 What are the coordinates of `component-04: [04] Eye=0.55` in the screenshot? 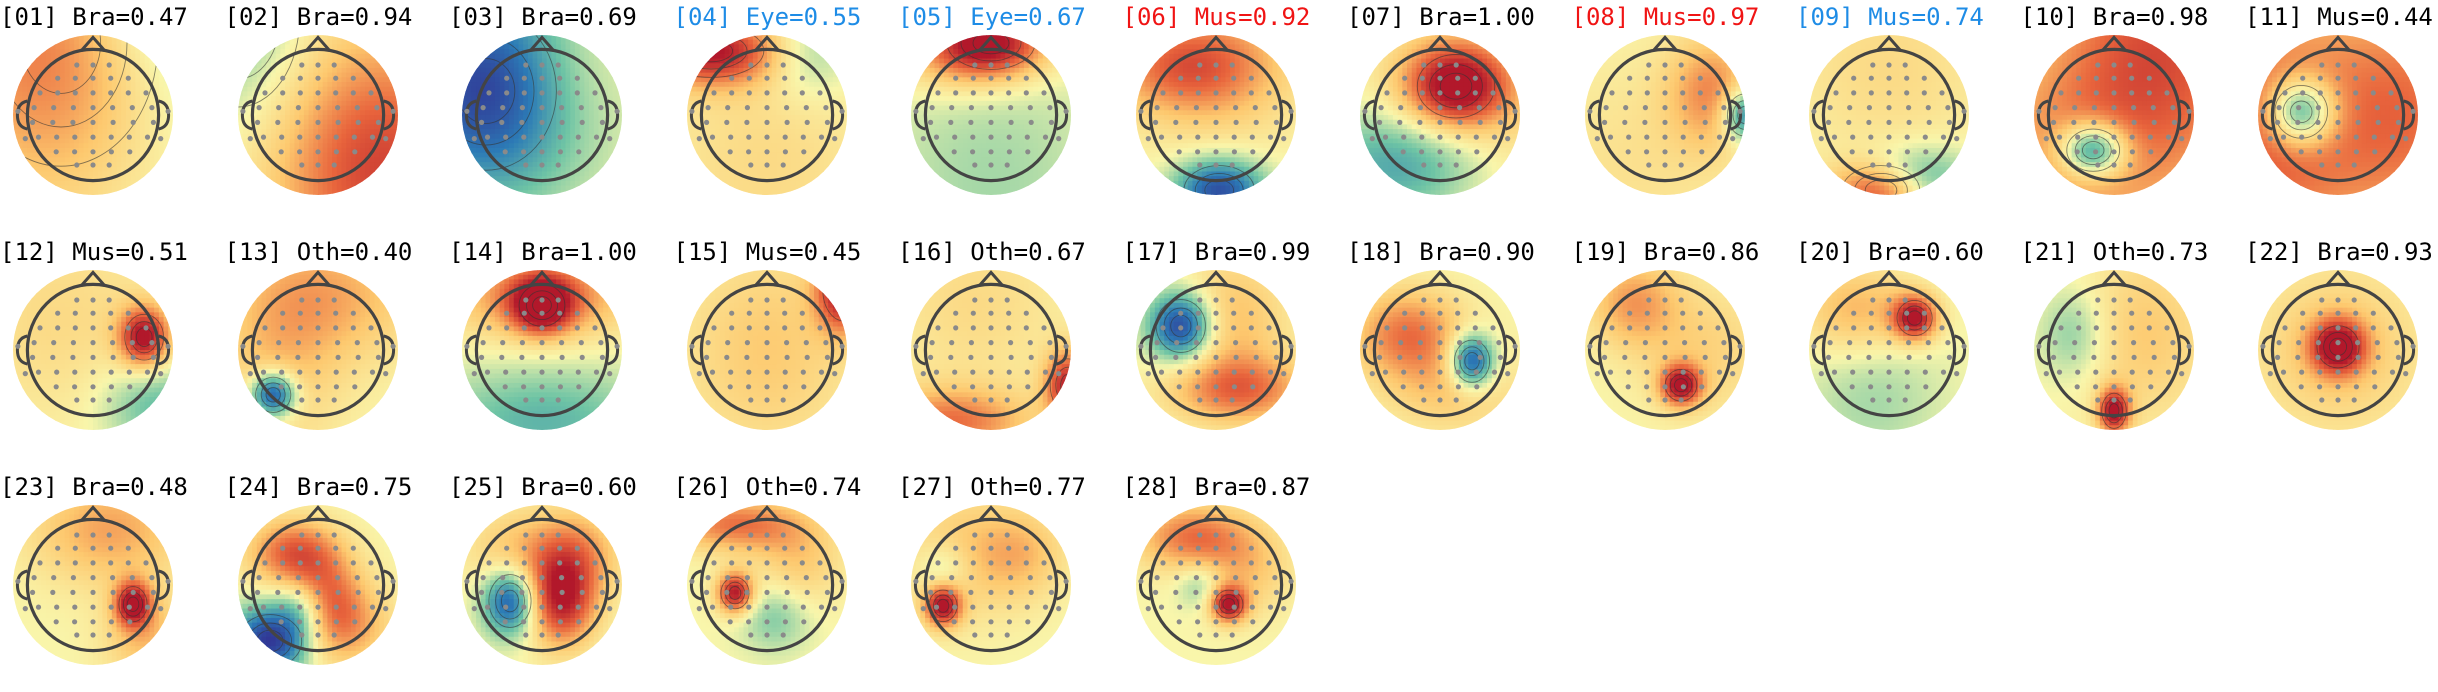 It's located at (786, 111).